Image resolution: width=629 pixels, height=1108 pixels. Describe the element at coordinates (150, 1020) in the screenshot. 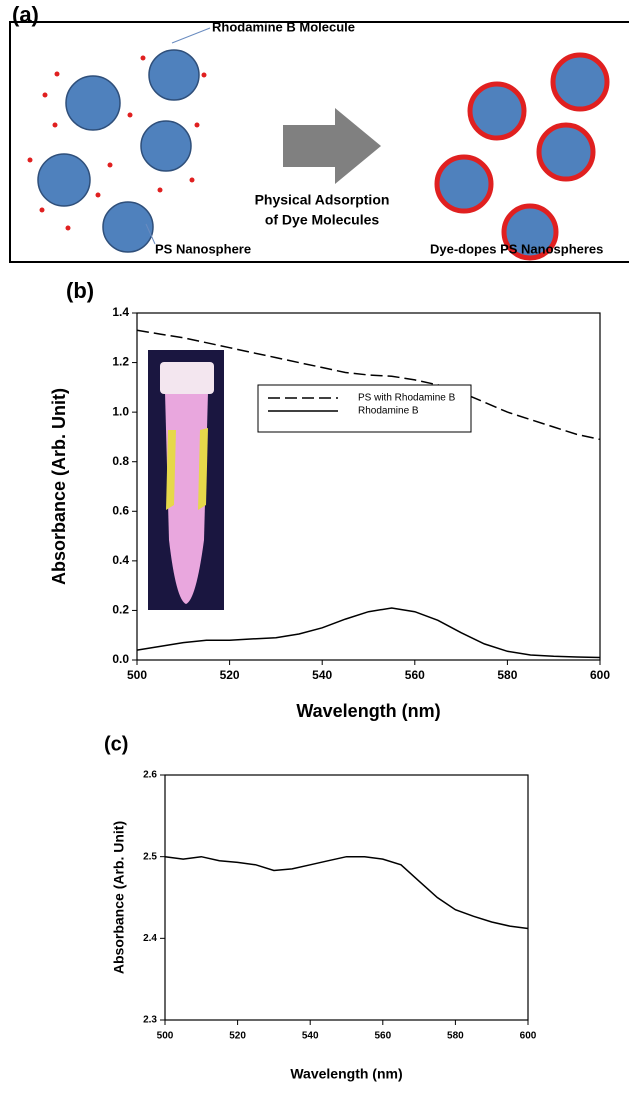

I see `y-tick-label: 2.3` at that location.